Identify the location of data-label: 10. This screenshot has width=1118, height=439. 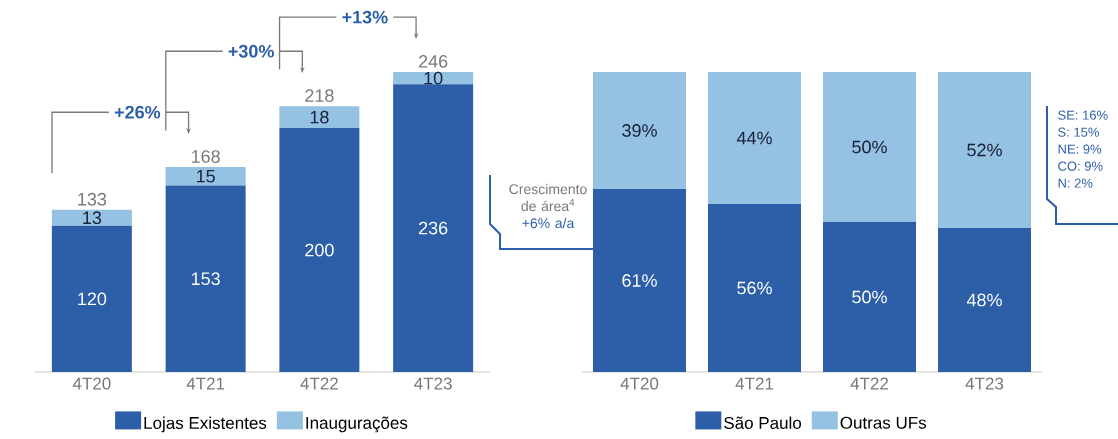
(433, 78).